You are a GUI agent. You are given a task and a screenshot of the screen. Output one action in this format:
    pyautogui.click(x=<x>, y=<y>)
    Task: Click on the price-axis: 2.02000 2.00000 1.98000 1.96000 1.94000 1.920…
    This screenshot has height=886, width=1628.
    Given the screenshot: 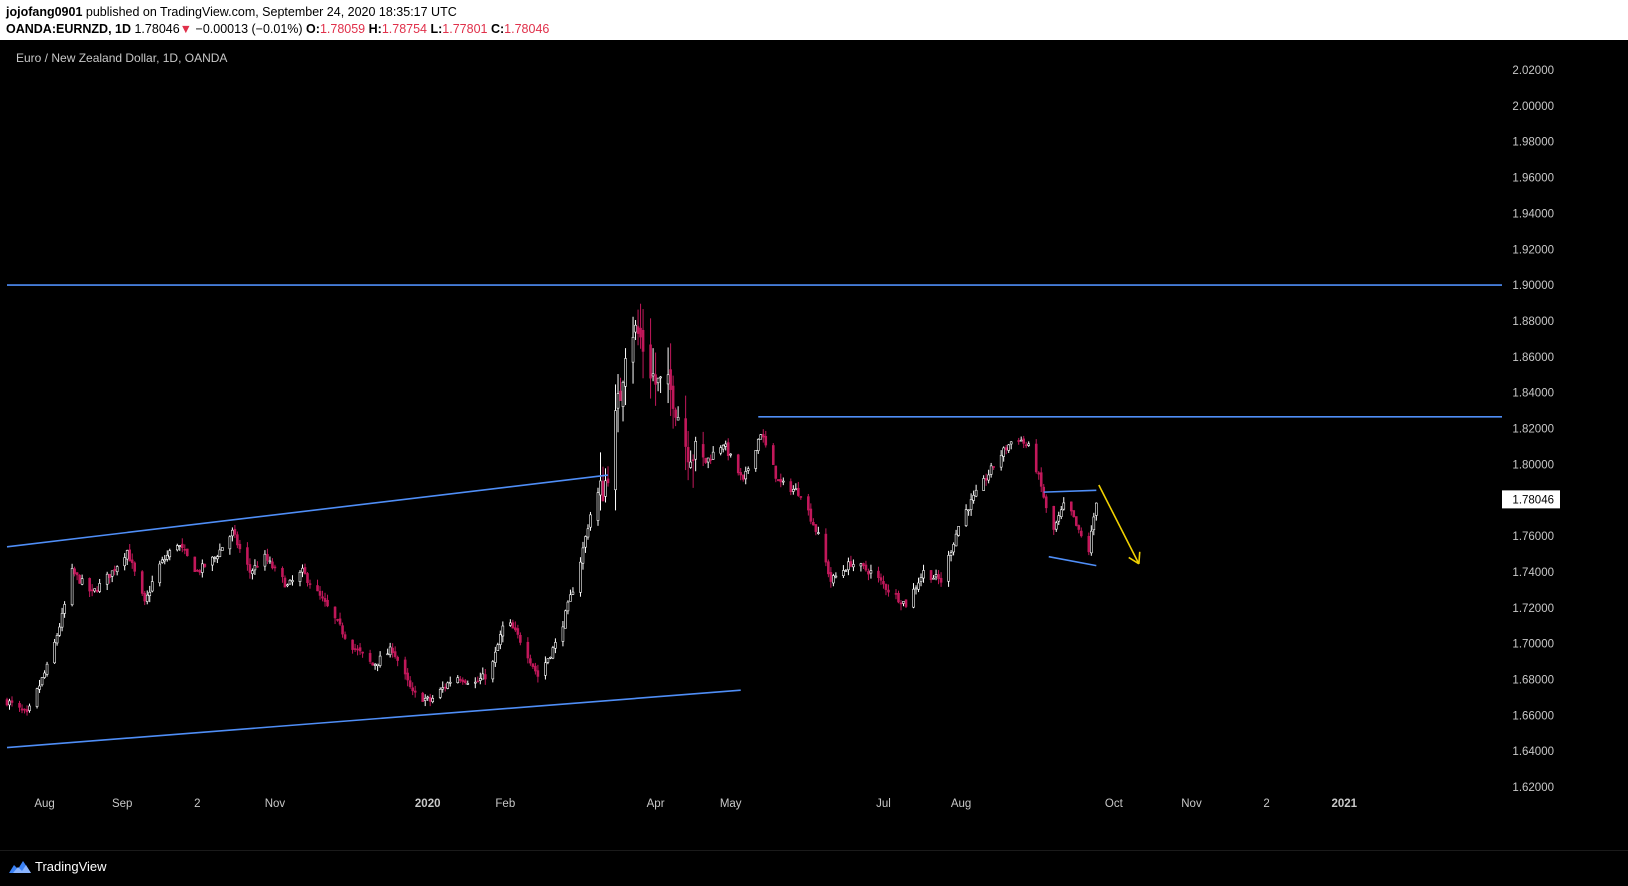 What is the action you would take?
    pyautogui.click(x=1533, y=429)
    